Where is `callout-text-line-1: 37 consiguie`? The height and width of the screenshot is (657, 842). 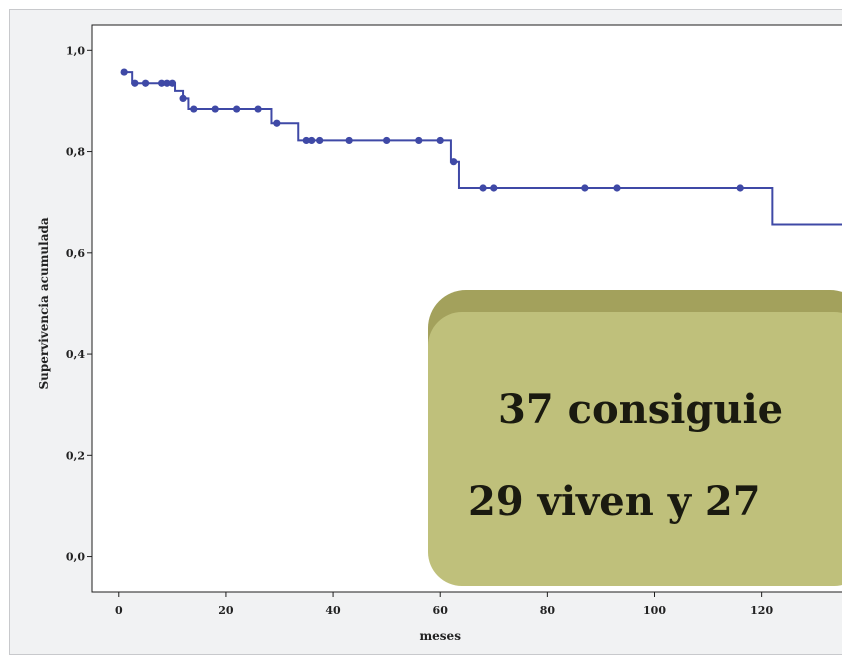
callout-text-line-1: 37 consiguie is located at coordinates (641, 409).